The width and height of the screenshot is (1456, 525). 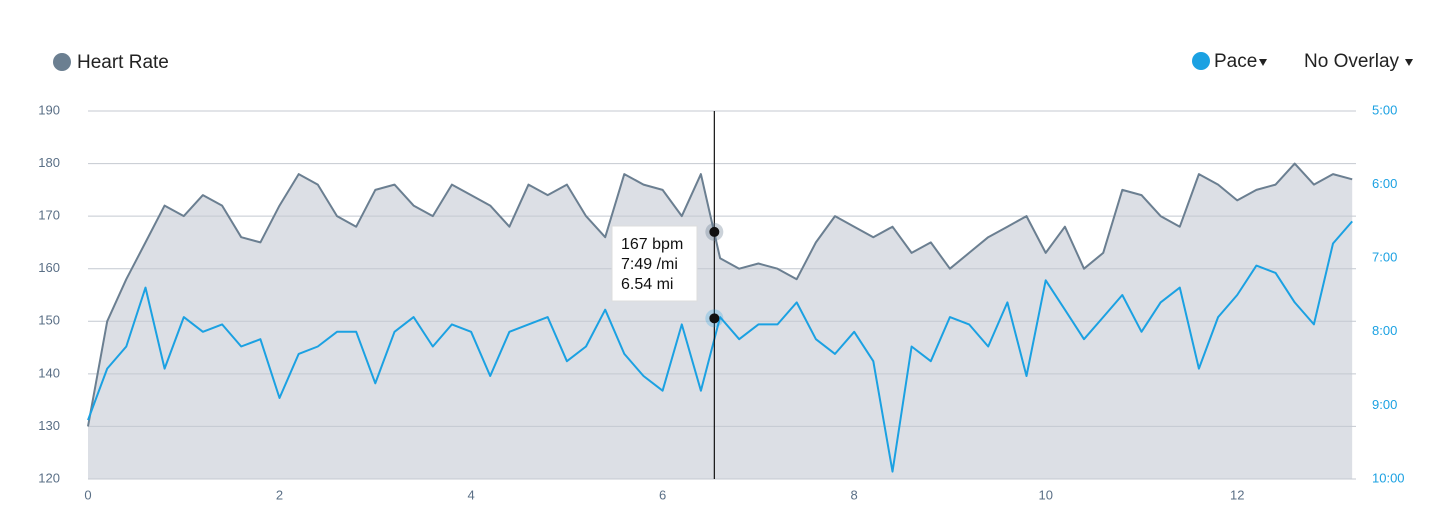 What do you see at coordinates (1384, 404) in the screenshot?
I see `y2-tick-label: 9:00` at bounding box center [1384, 404].